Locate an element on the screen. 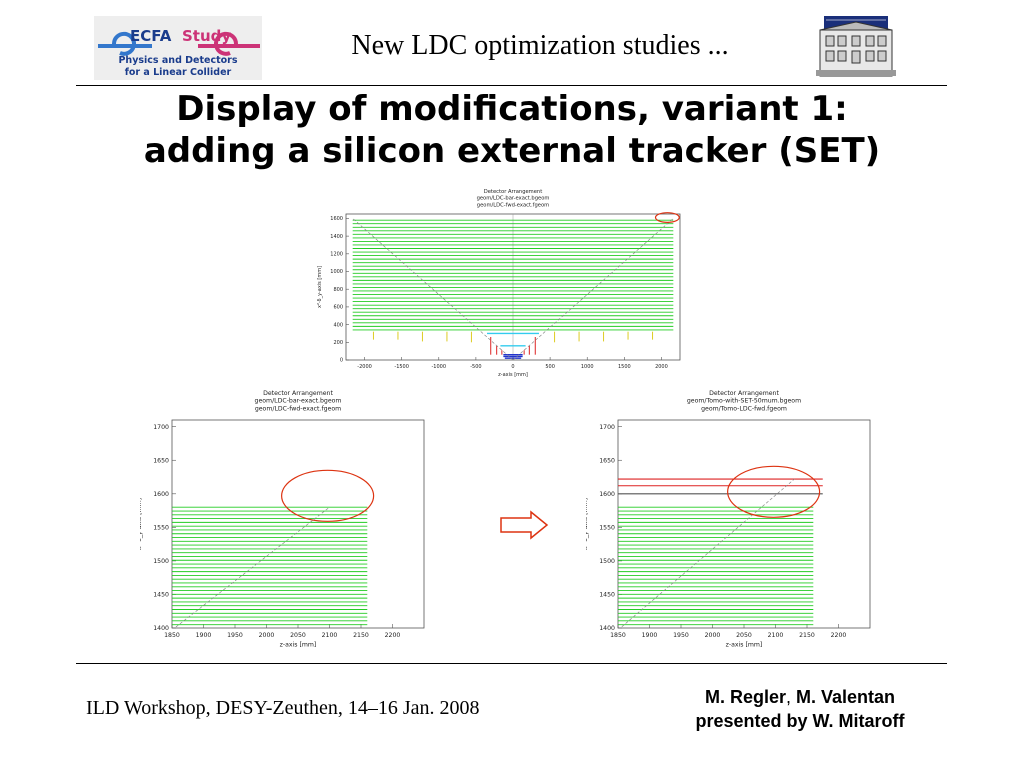 Image resolution: width=1024 pixels, height=768 pixels. x-tick-label: 0 is located at coordinates (512, 367).